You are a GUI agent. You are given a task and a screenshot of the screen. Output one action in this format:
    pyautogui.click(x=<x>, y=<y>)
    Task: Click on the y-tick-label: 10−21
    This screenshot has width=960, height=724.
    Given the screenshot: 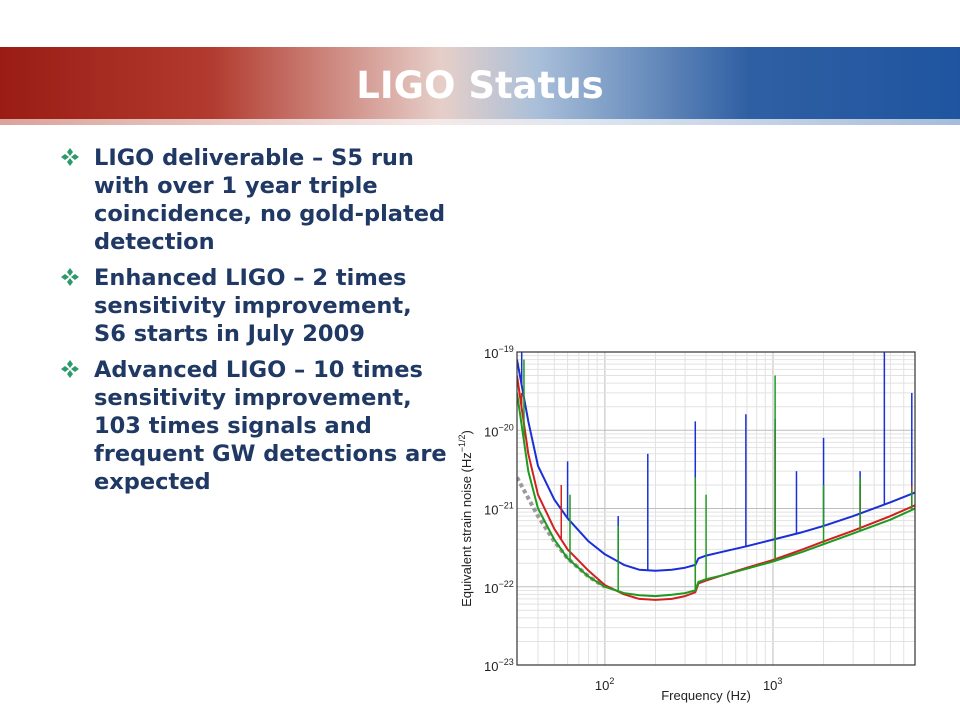 What is the action you would take?
    pyautogui.click(x=499, y=509)
    